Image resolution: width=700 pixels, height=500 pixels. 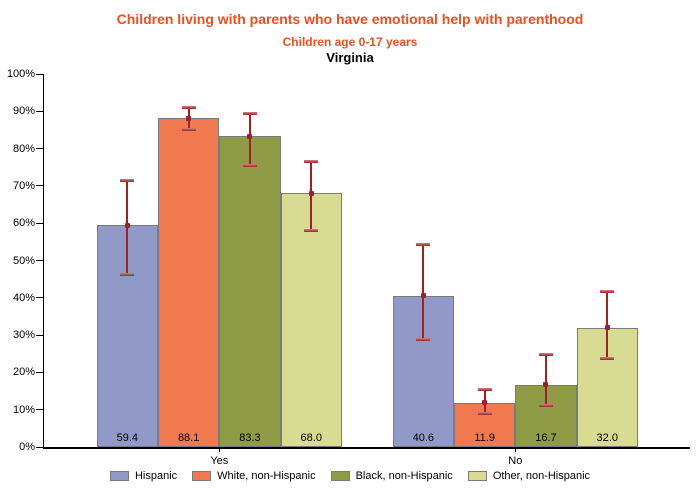 What do you see at coordinates (156, 476) in the screenshot?
I see `legend-label: Hispanic` at bounding box center [156, 476].